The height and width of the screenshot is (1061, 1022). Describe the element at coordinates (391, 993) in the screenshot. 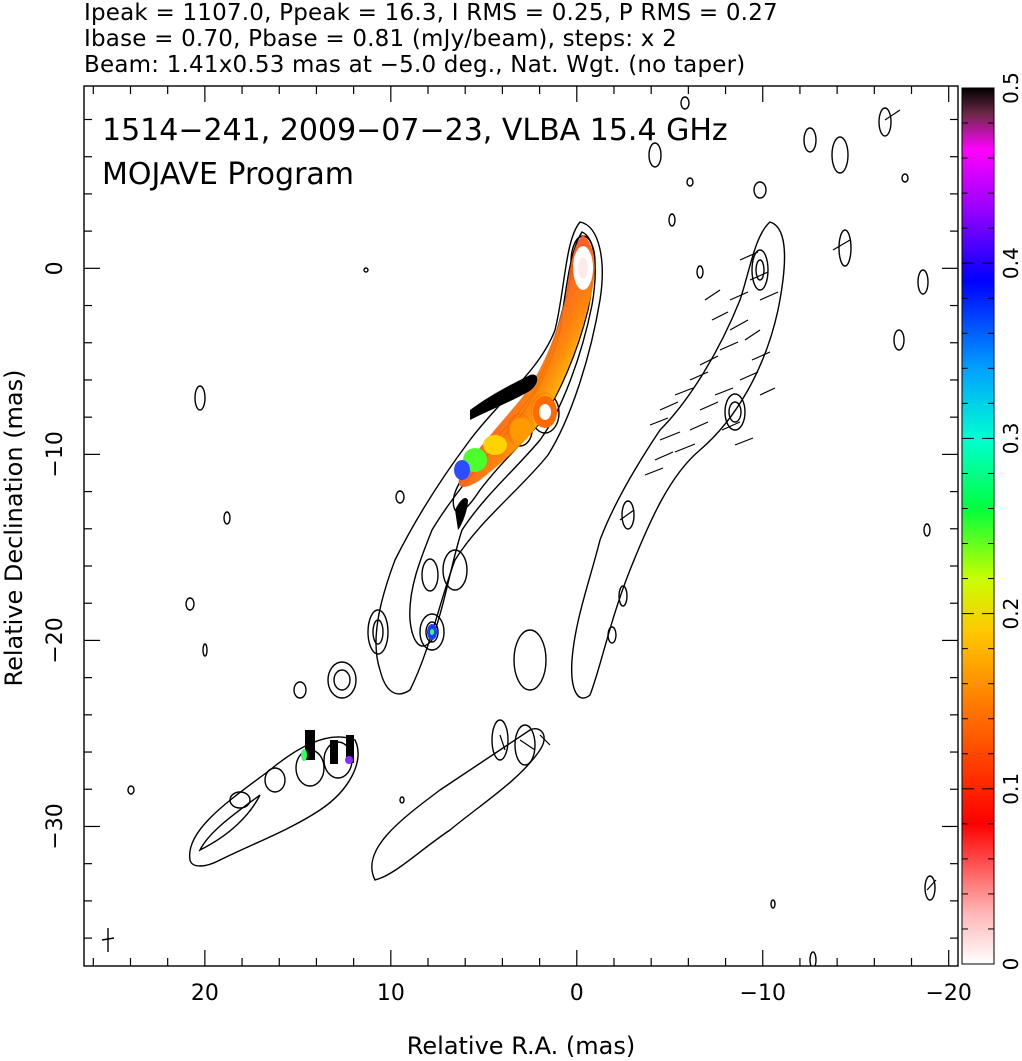

I see `x-tick-label: 10` at that location.